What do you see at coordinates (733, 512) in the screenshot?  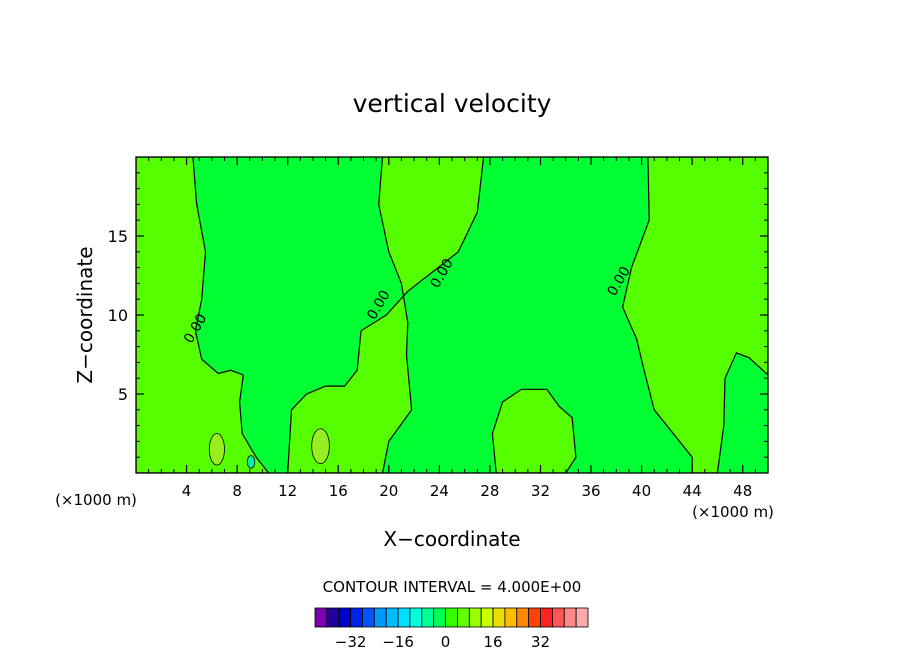 I see `x-unit-right: (×1000 m)` at bounding box center [733, 512].